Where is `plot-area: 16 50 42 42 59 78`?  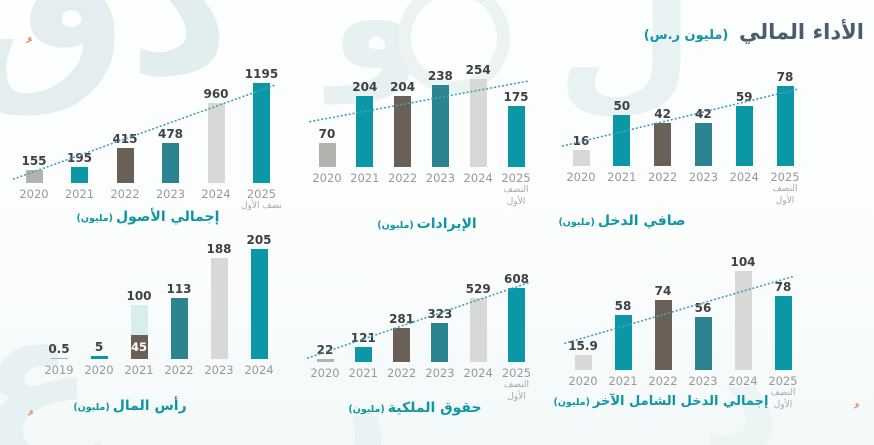 plot-area: 16 50 42 42 59 78 is located at coordinates (685, 113).